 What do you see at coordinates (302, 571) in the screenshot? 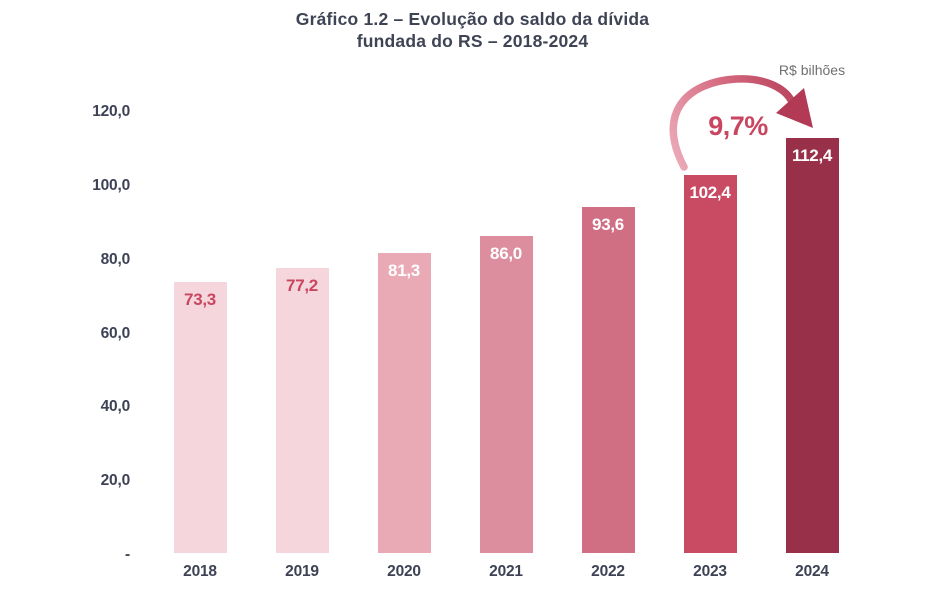
I see `x-tick-label: 2019` at bounding box center [302, 571].